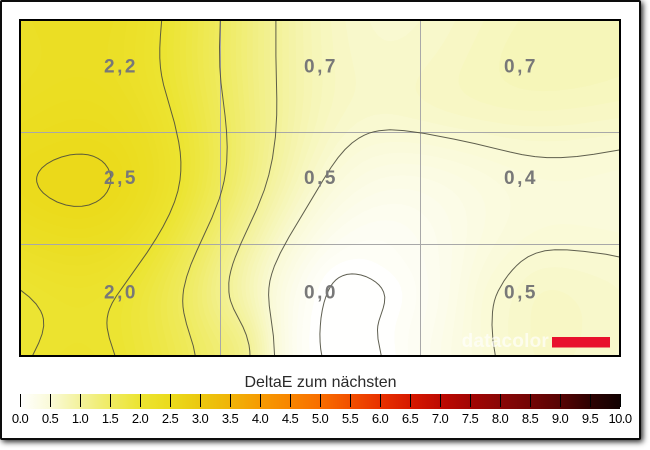  What do you see at coordinates (121, 178) in the screenshot?
I see `svg-text: 2,5` at bounding box center [121, 178].